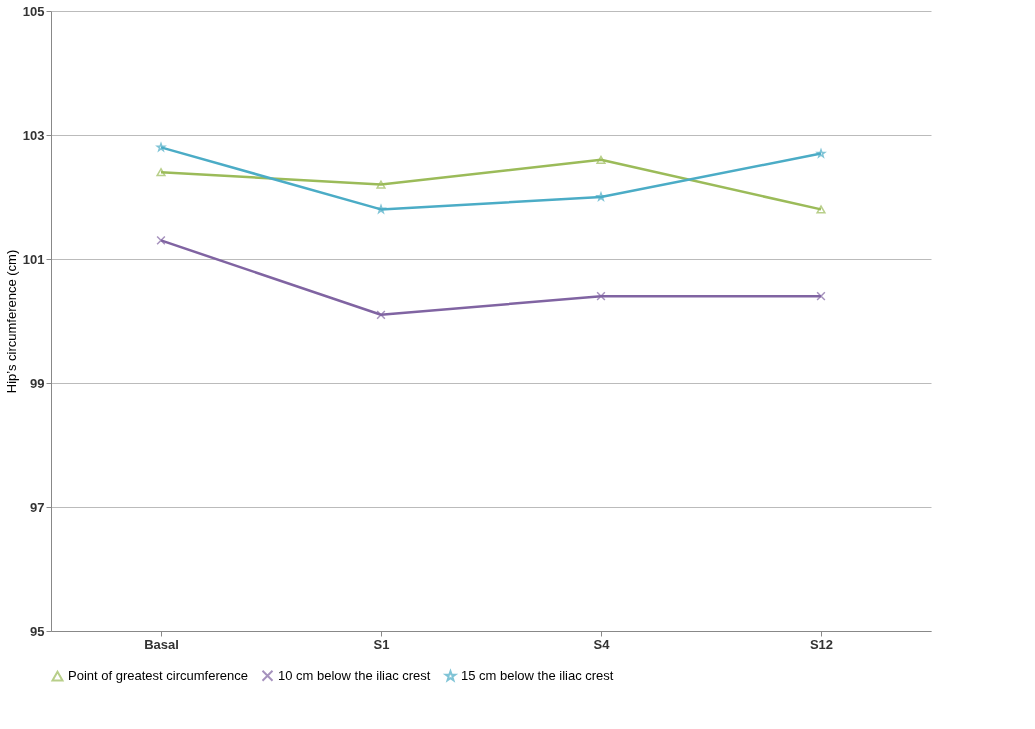  I want to click on y-tick-label: 99, so click(37, 383).